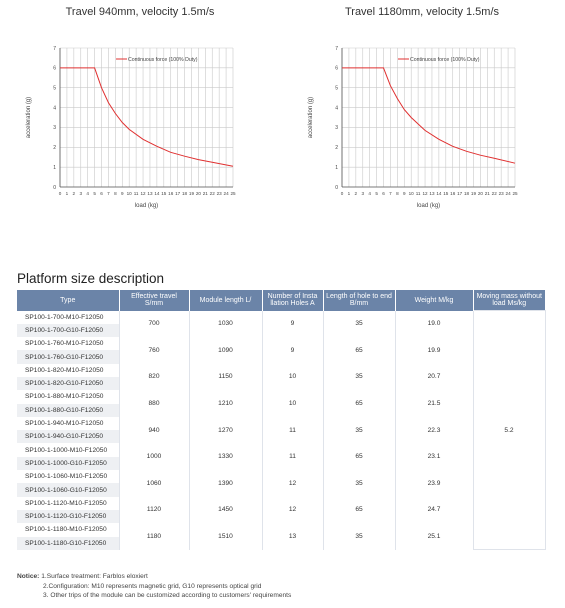 Image resolution: width=565 pixels, height=608 pixels. I want to click on y-tick-label: 1, so click(54, 168).